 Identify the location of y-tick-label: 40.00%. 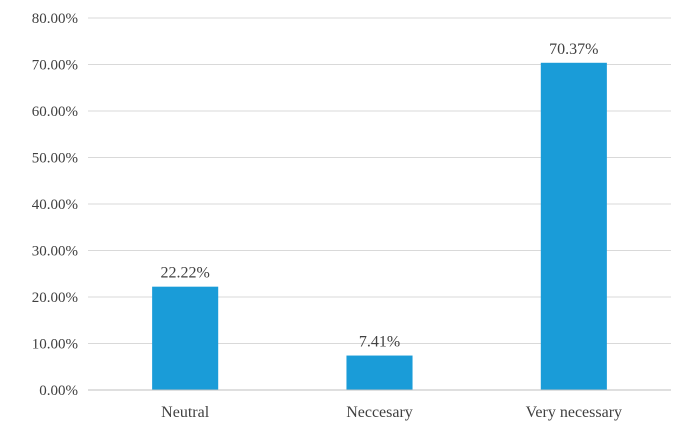
(55, 205).